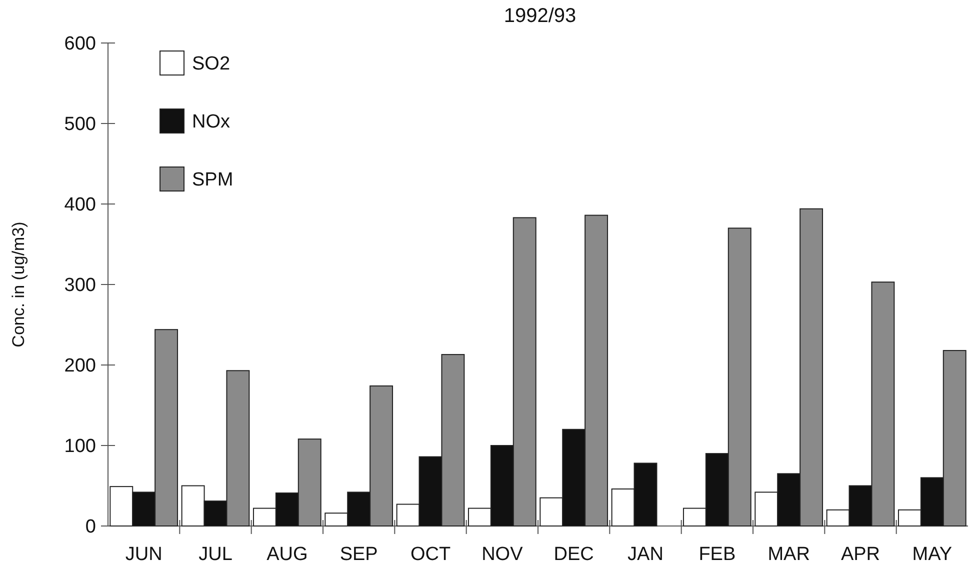  I want to click on y-tick-label: 100, so click(80, 447).